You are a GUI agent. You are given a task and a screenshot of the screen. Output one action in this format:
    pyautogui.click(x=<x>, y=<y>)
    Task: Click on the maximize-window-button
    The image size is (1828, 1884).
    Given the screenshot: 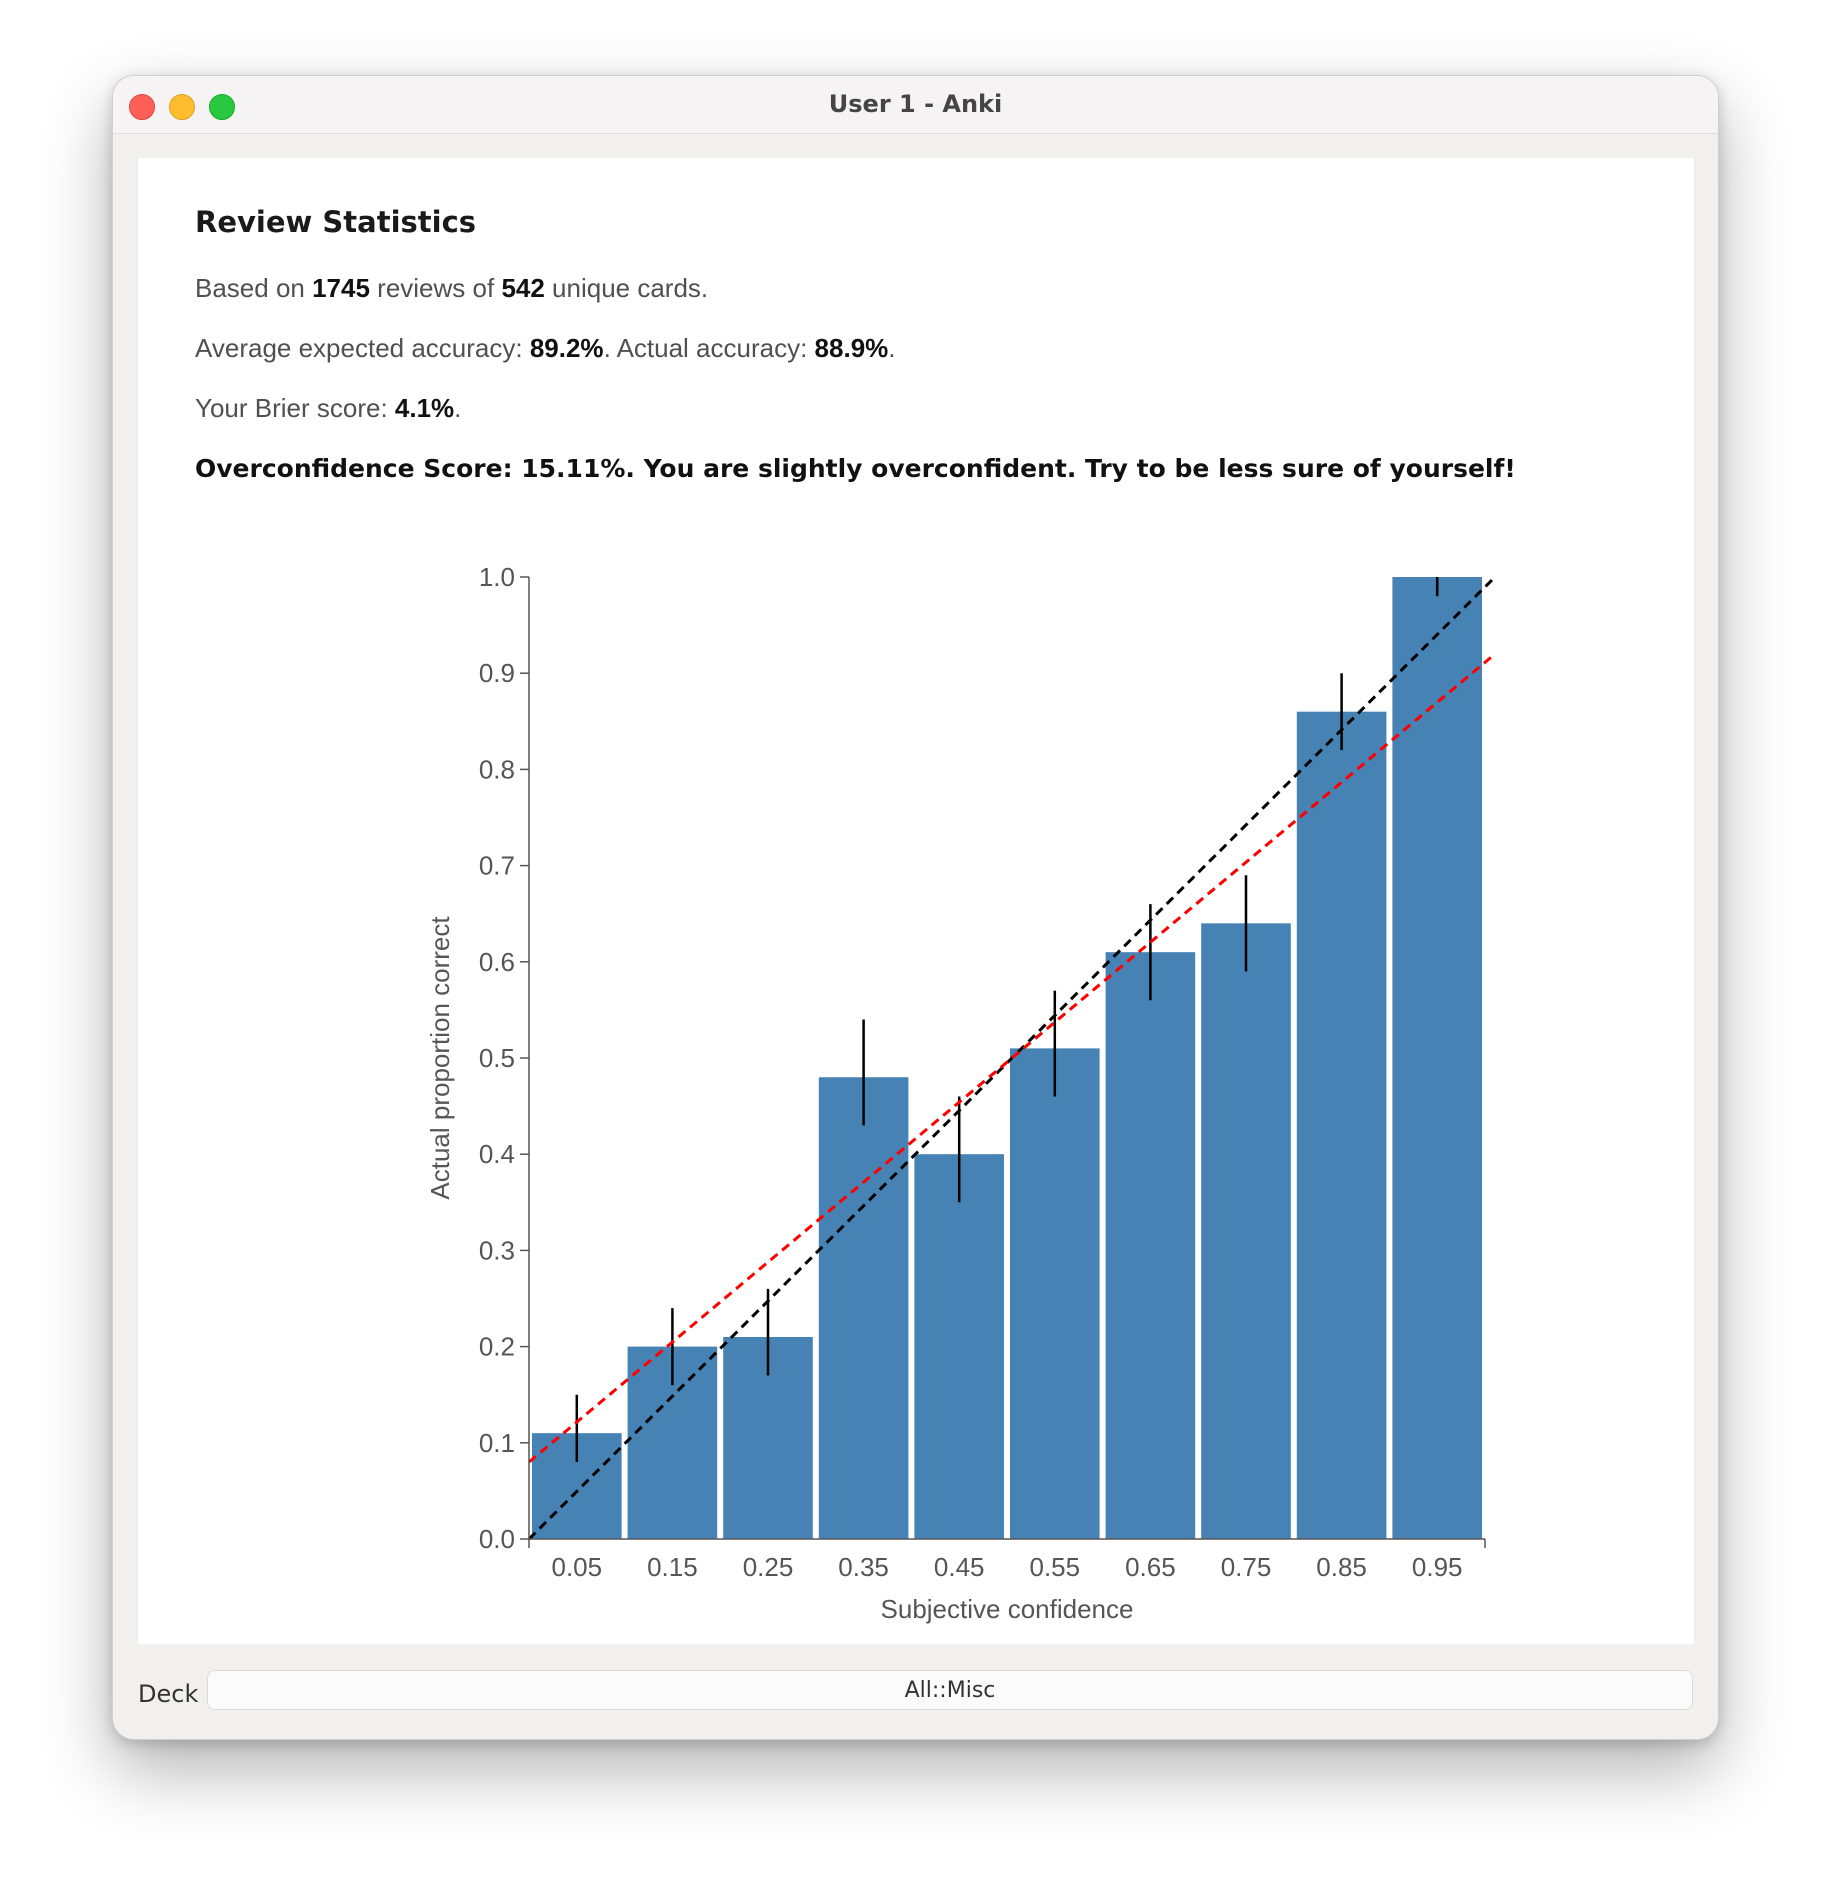 What is the action you would take?
    pyautogui.click(x=222, y=107)
    